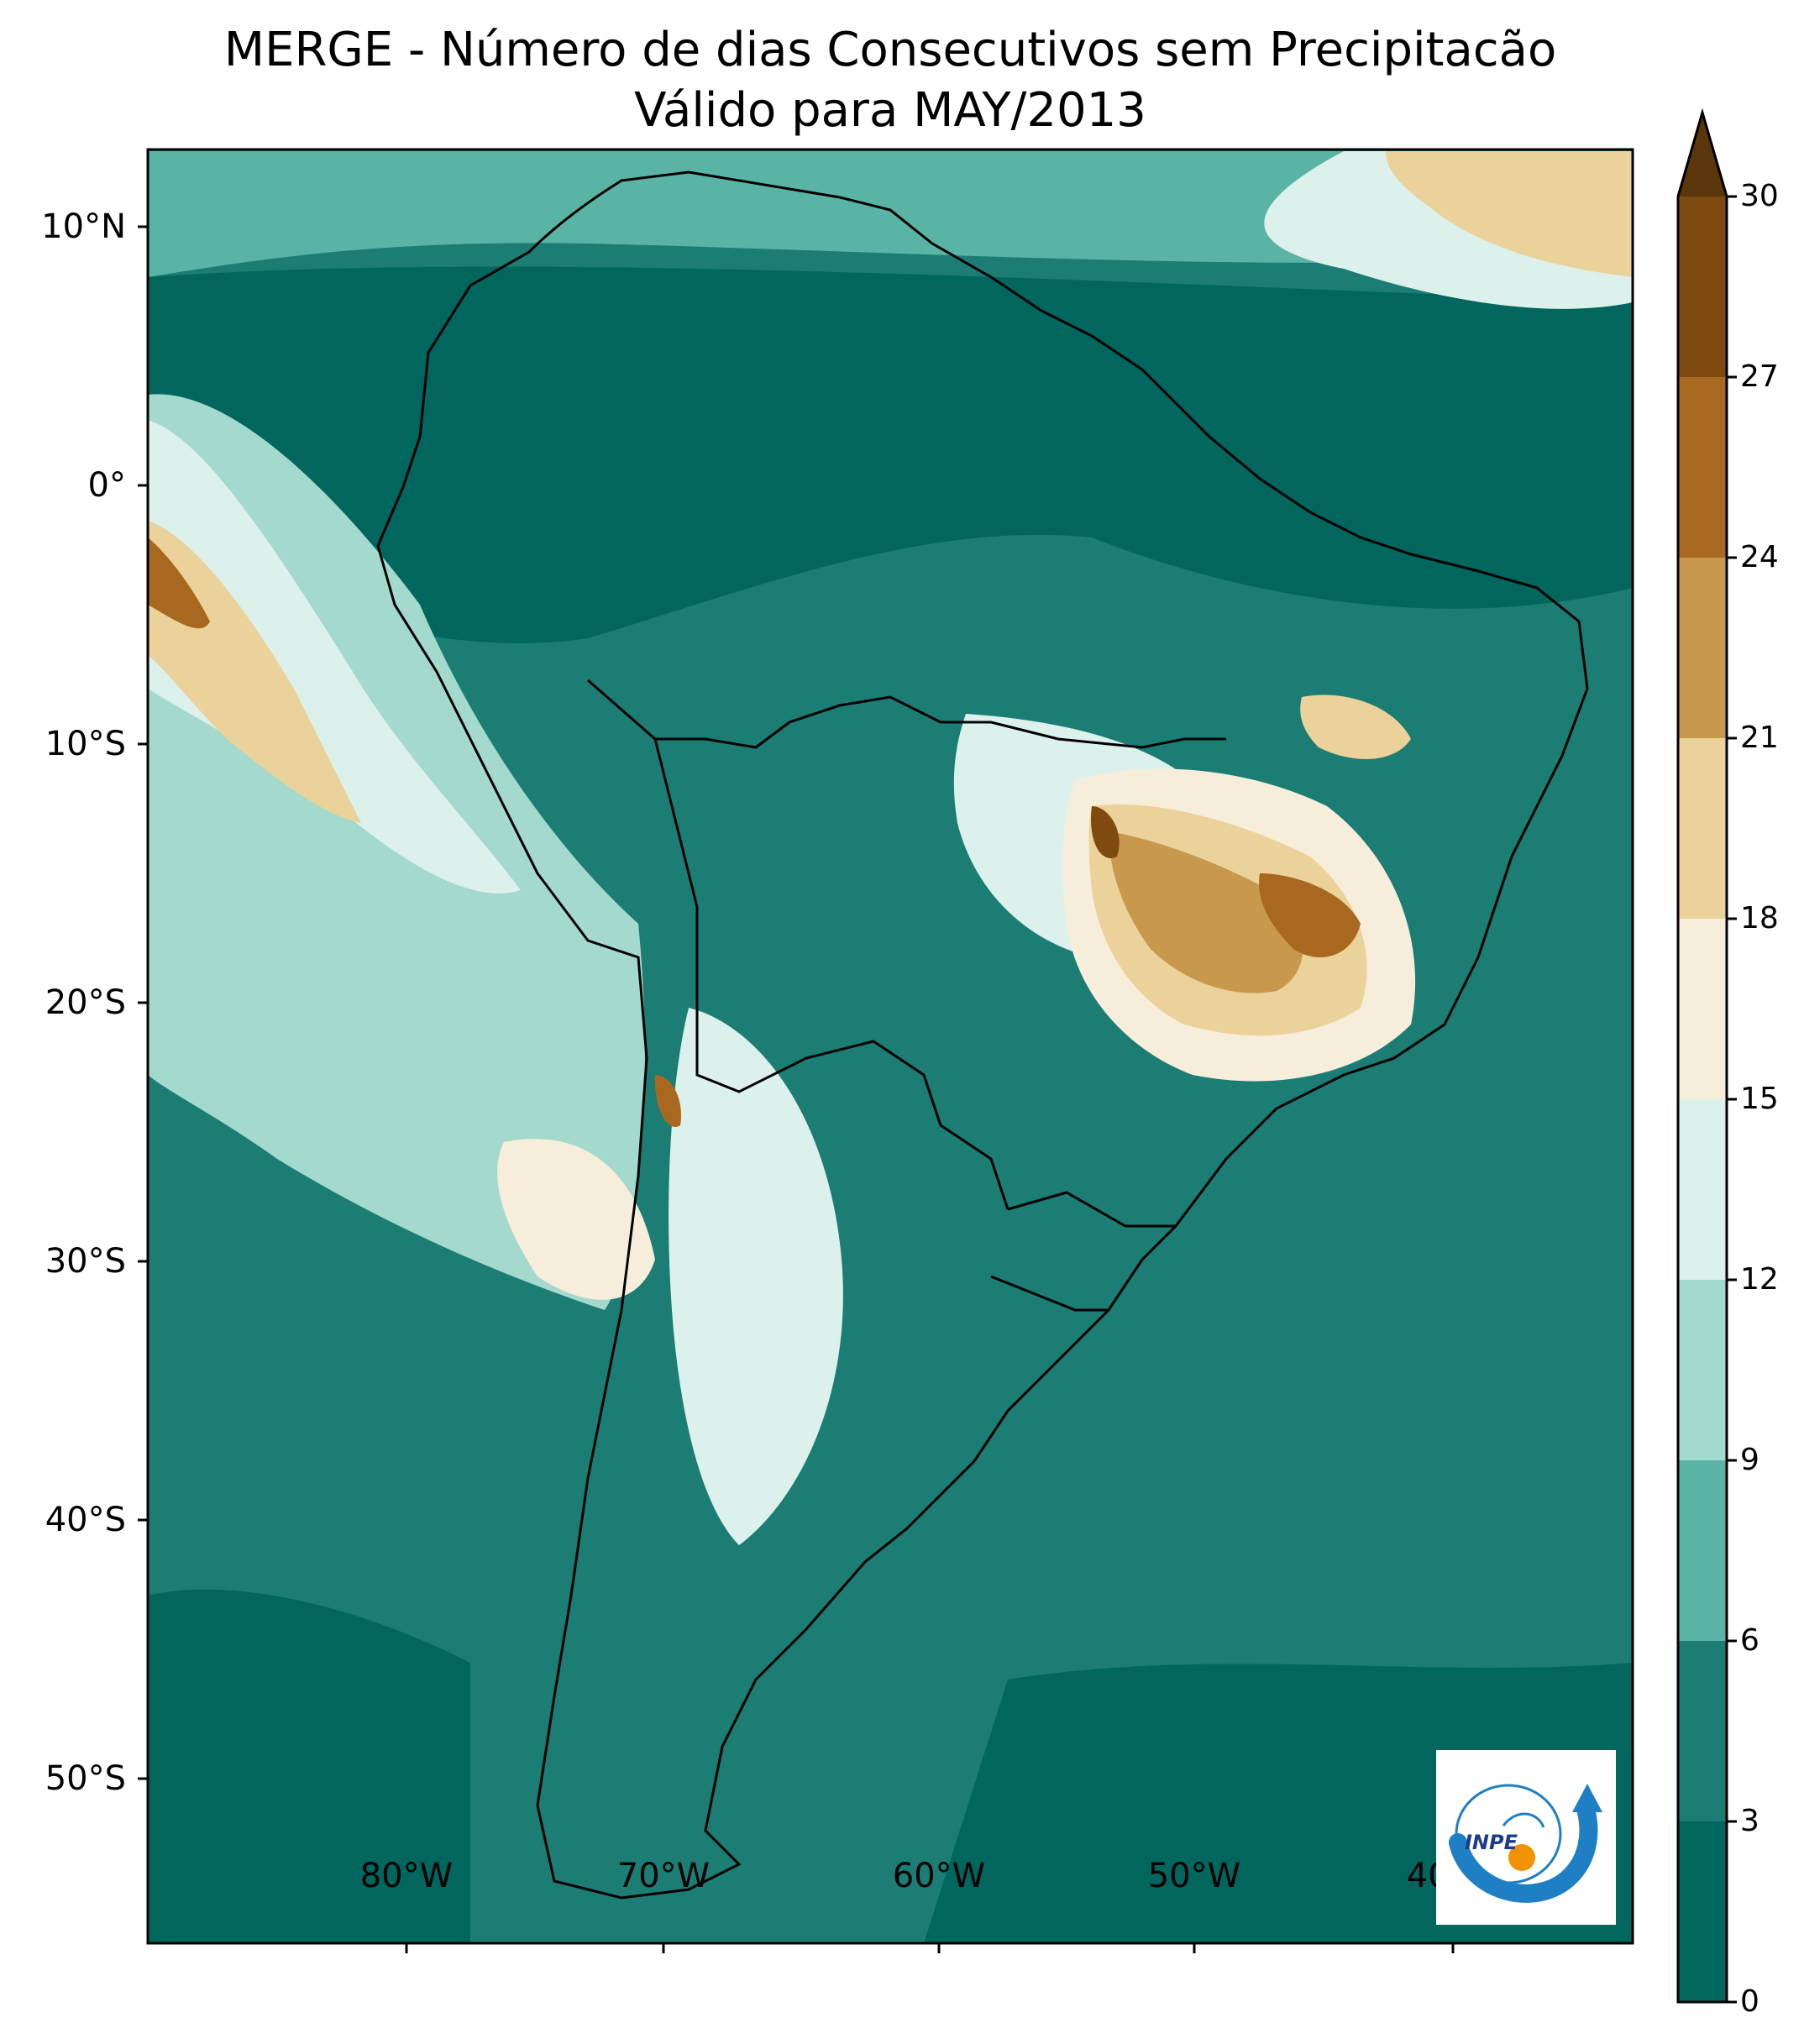 This screenshot has height=2044, width=1804. What do you see at coordinates (756, 1276) in the screenshot?
I see `argentina-dry-band` at bounding box center [756, 1276].